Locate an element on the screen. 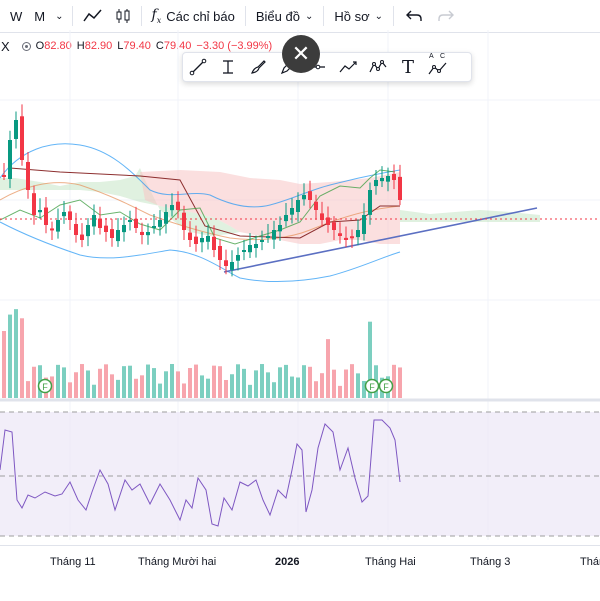 Image resolution: width=600 pixels, height=601 pixels. symbol-fragment: X is located at coordinates (5, 46).